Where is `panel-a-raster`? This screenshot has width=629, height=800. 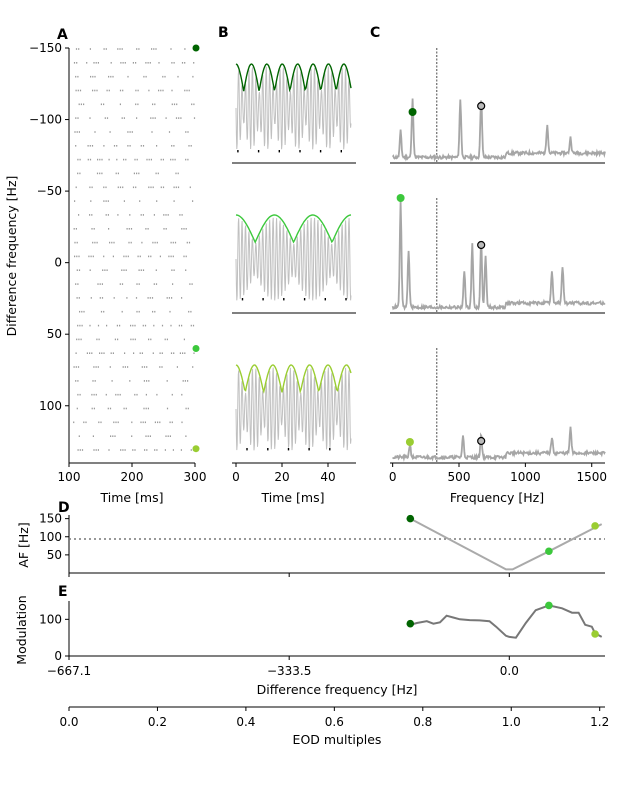
panel-a-raster is located at coordinates (134, 249).